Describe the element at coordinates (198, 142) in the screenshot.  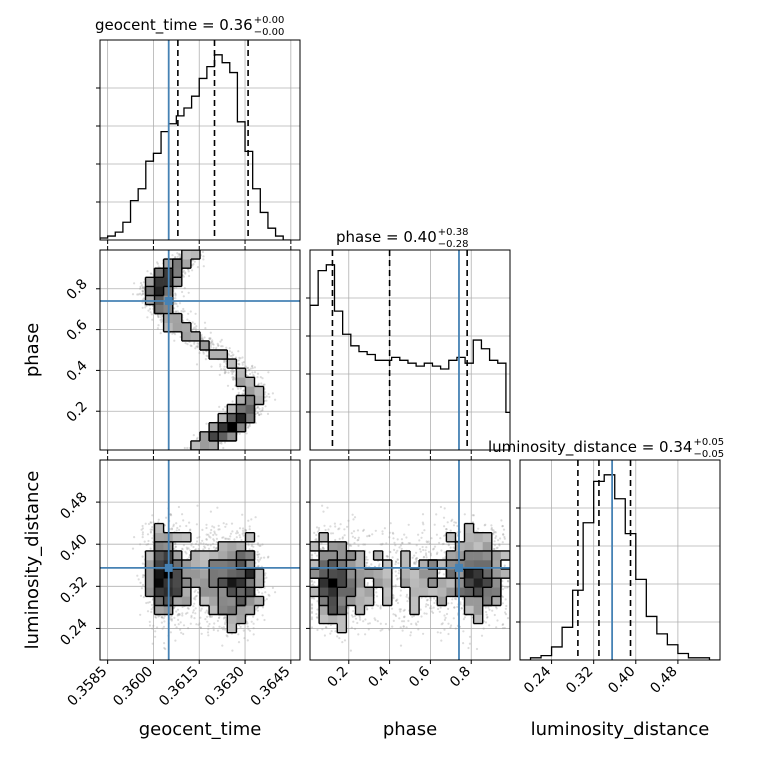
I see `panel-geocent_time-geocent_time` at that location.